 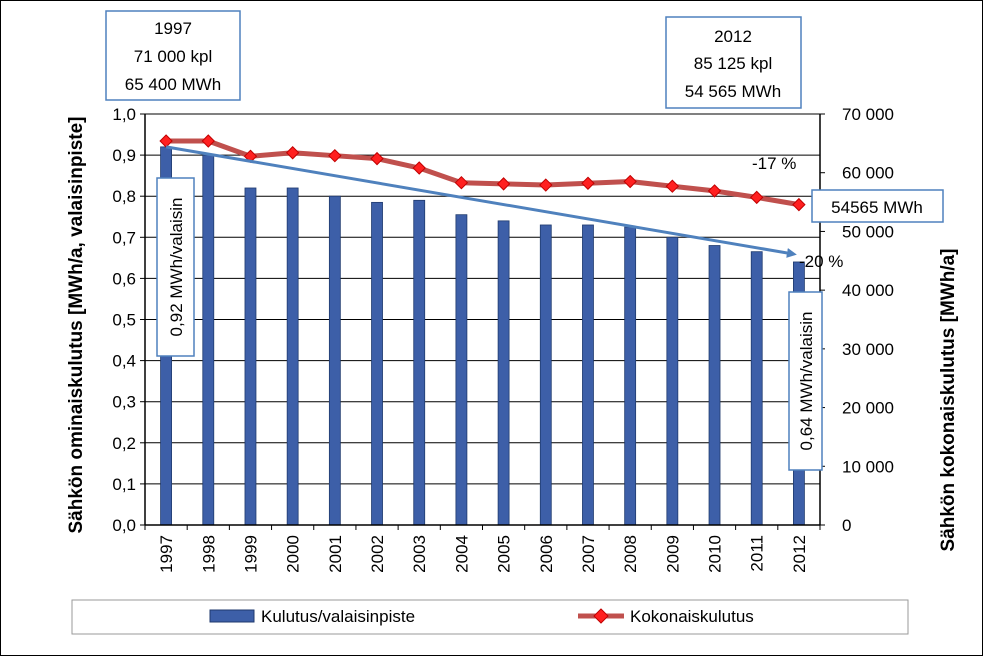 I want to click on line-path, so click(x=483, y=173).